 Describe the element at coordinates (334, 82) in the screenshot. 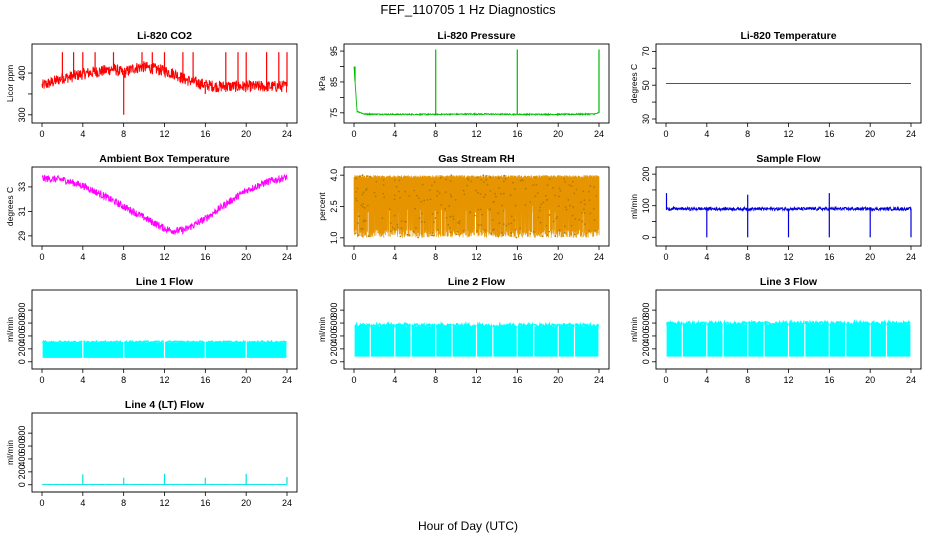

I see `y-tick-label: 85` at that location.